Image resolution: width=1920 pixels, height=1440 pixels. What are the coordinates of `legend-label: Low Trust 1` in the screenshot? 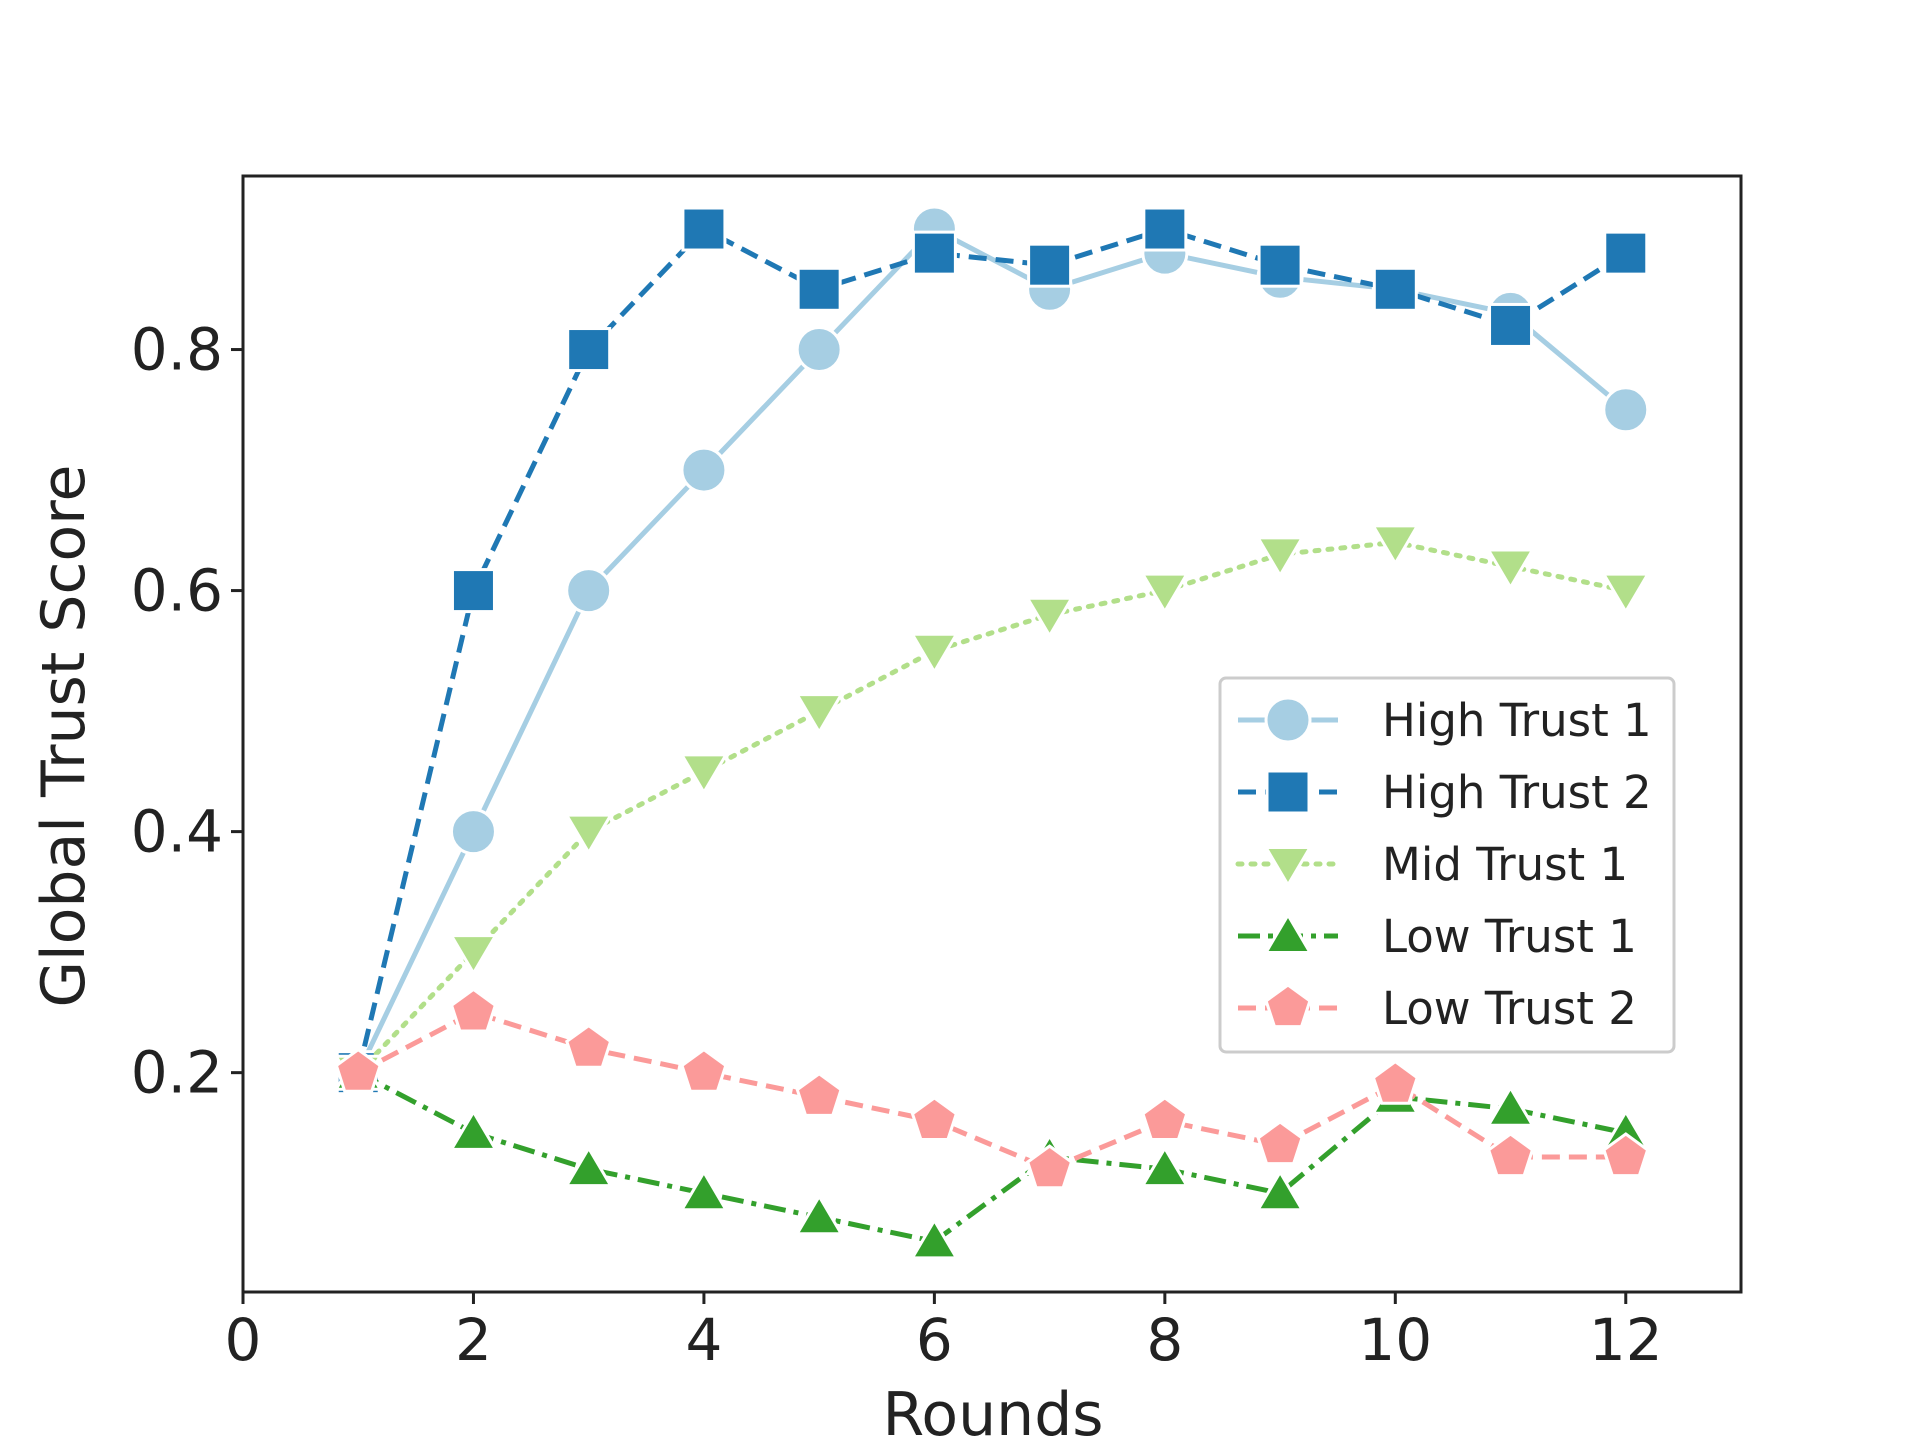 It's located at (1509, 936).